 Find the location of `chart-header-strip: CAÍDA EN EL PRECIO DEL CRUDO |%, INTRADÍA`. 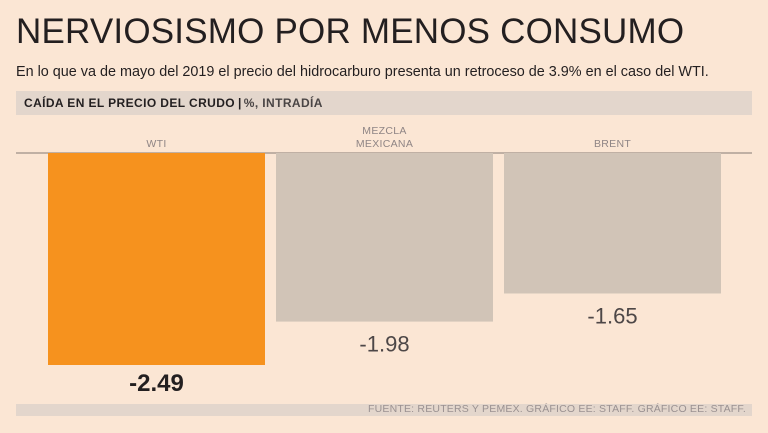

chart-header-strip: CAÍDA EN EL PRECIO DEL CRUDO |%, INTRADÍA is located at coordinates (384, 103).